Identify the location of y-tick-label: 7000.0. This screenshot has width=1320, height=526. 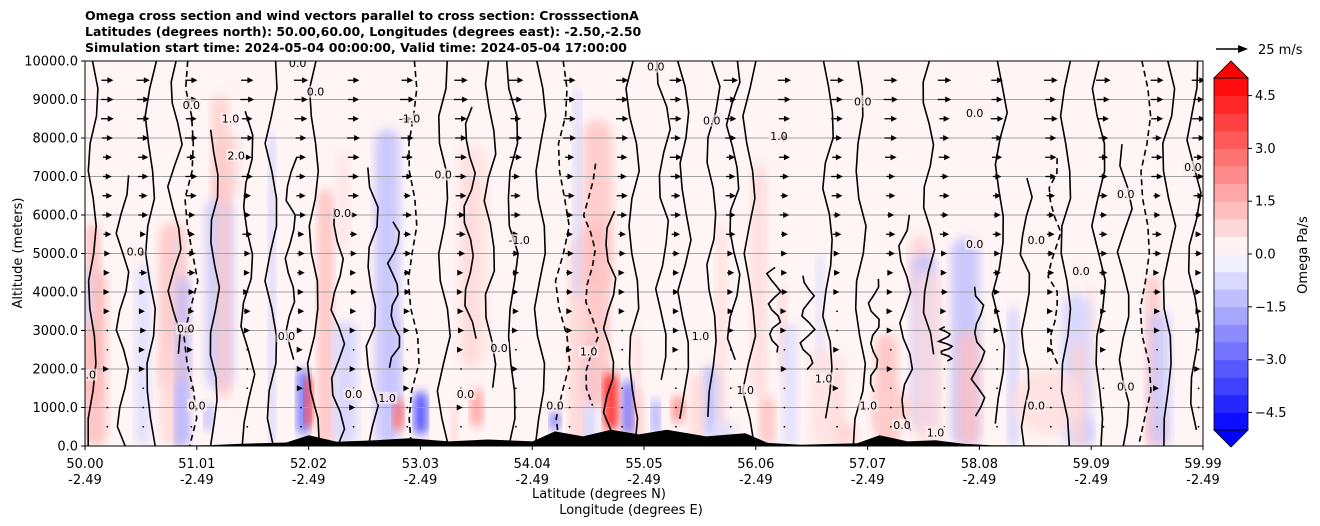
(56, 177).